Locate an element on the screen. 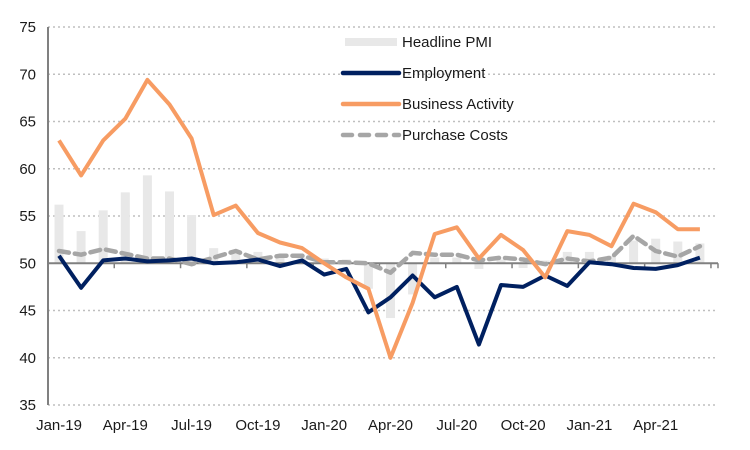 Image resolution: width=750 pixels, height=450 pixels. legend-label-business-activity: Business Activity is located at coordinates (458, 104).